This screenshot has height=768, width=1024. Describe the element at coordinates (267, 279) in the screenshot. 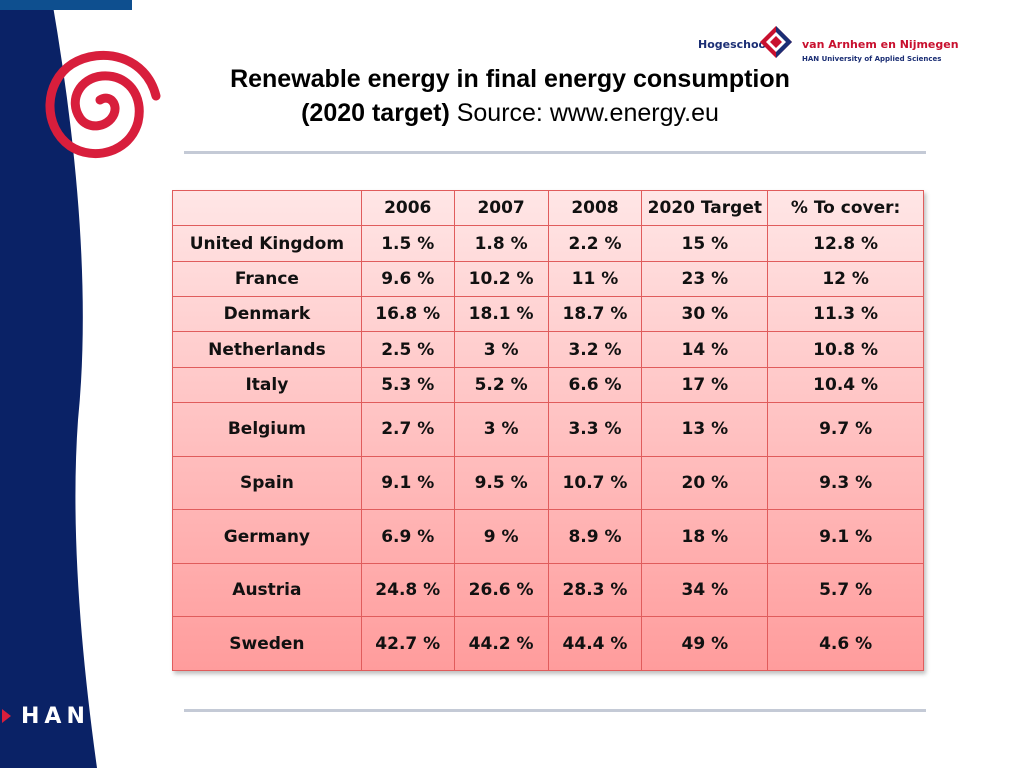

I see `country-cell: France` at that location.